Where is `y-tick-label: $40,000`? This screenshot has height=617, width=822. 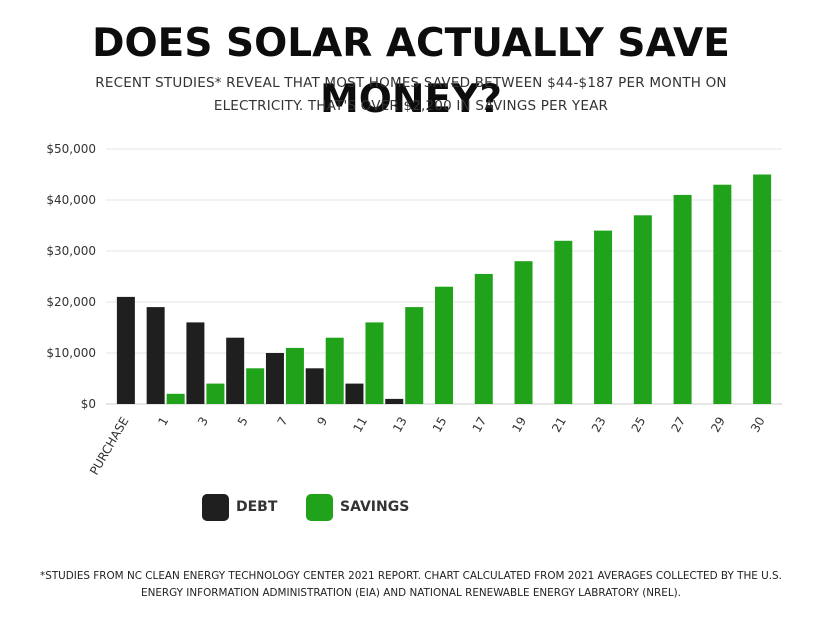 y-tick-label: $40,000 is located at coordinates (71, 200).